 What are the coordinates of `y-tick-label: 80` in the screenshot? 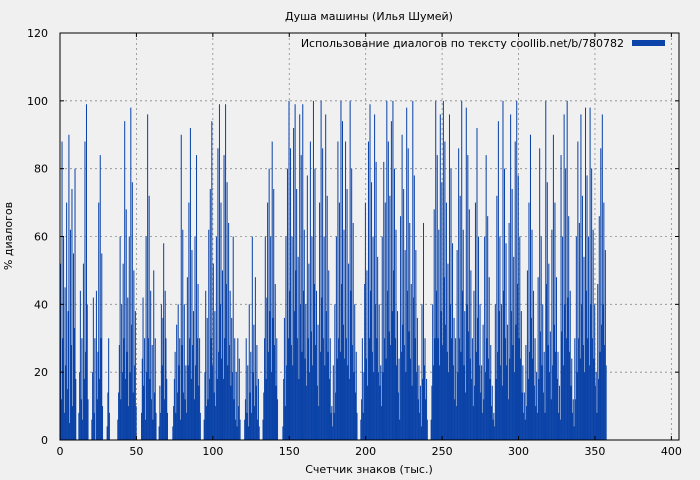 It's located at (41, 169).